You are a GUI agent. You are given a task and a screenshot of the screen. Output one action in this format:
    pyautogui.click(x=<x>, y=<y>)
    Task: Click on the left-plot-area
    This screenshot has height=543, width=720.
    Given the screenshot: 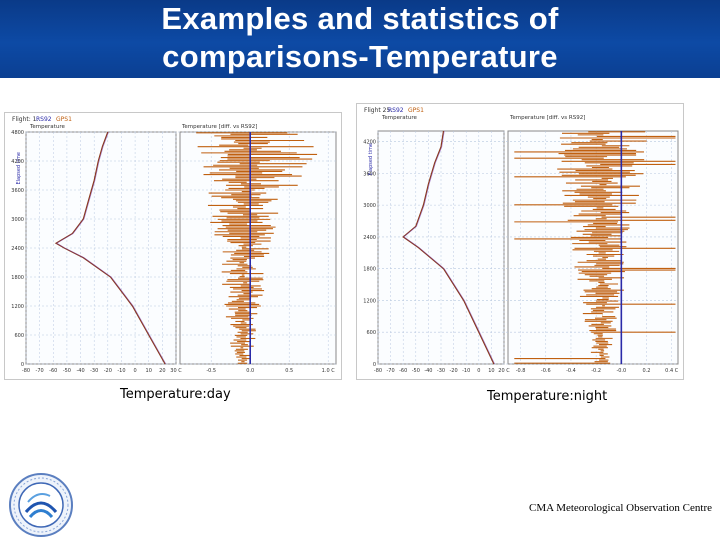 What is the action you would take?
    pyautogui.click(x=101, y=248)
    